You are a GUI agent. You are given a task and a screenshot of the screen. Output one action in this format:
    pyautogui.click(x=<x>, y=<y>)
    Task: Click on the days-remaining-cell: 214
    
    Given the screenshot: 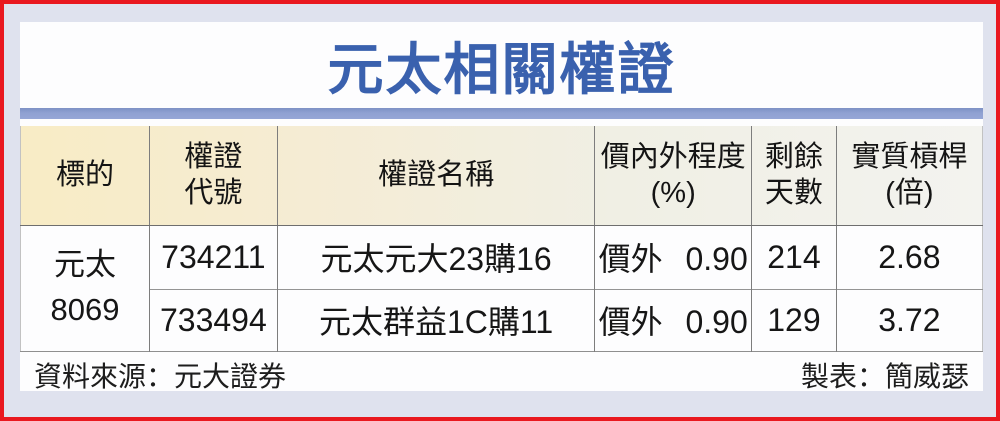 What is the action you would take?
    pyautogui.click(x=794, y=257)
    